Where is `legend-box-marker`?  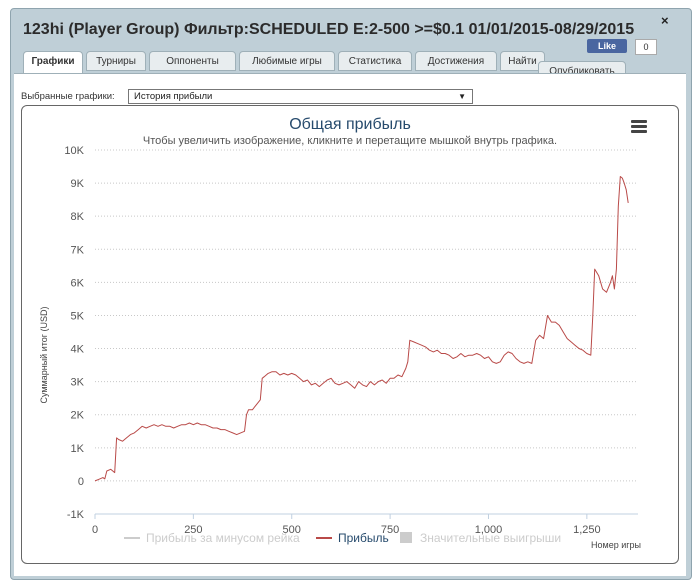 legend-box-marker is located at coordinates (406, 537).